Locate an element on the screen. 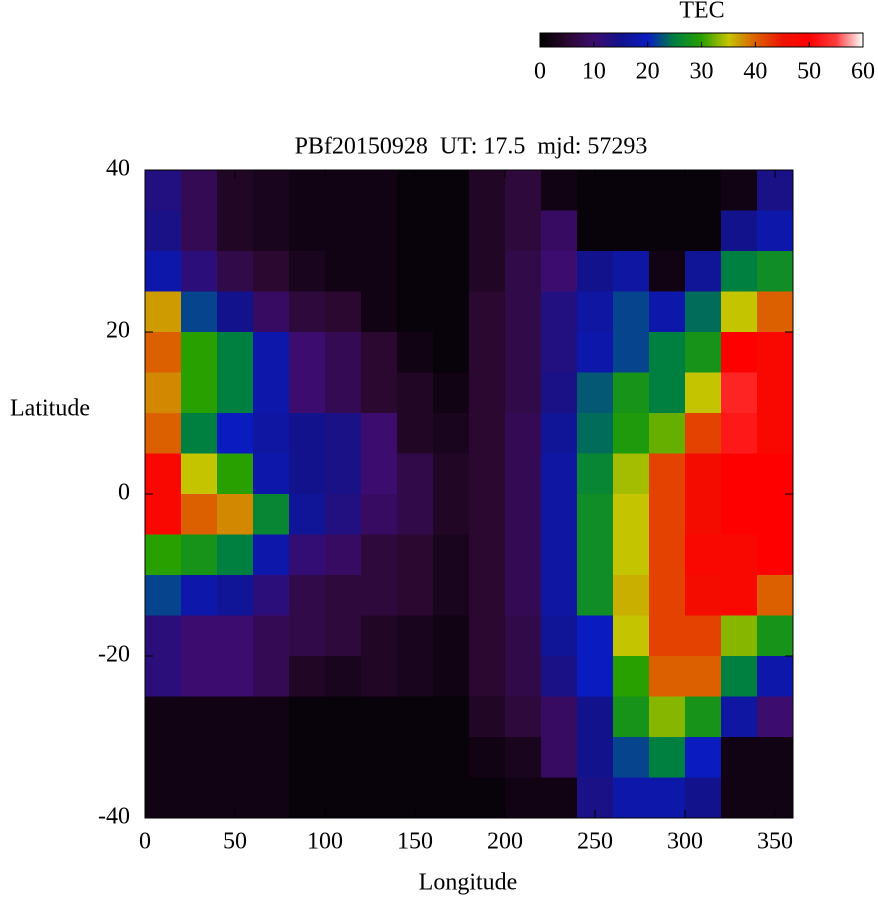 This screenshot has height=900, width=878. y-tick-label: -20 is located at coordinates (114, 655).